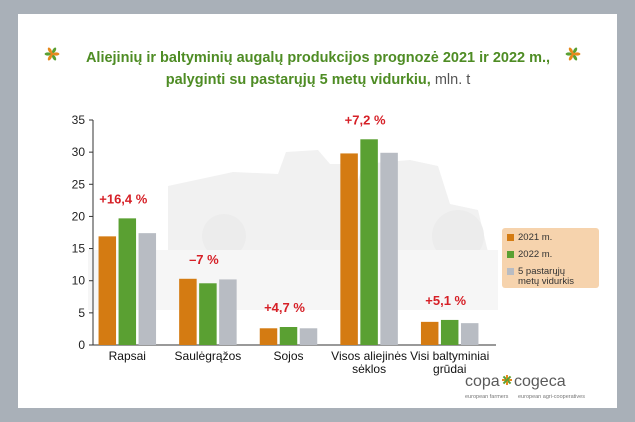  Describe the element at coordinates (123, 198) in the screenshot. I see `data-annotation: +16,4 %` at that location.